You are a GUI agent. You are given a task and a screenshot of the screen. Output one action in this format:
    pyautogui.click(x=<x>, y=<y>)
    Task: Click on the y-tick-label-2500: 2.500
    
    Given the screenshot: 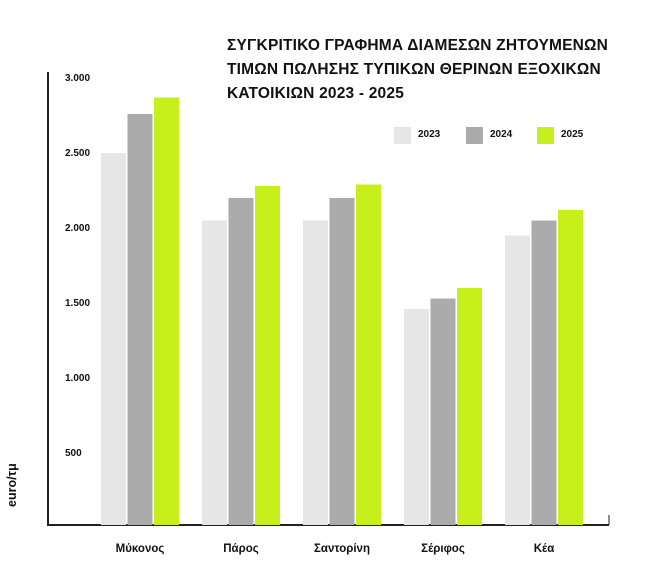 What is the action you would take?
    pyautogui.click(x=77, y=153)
    